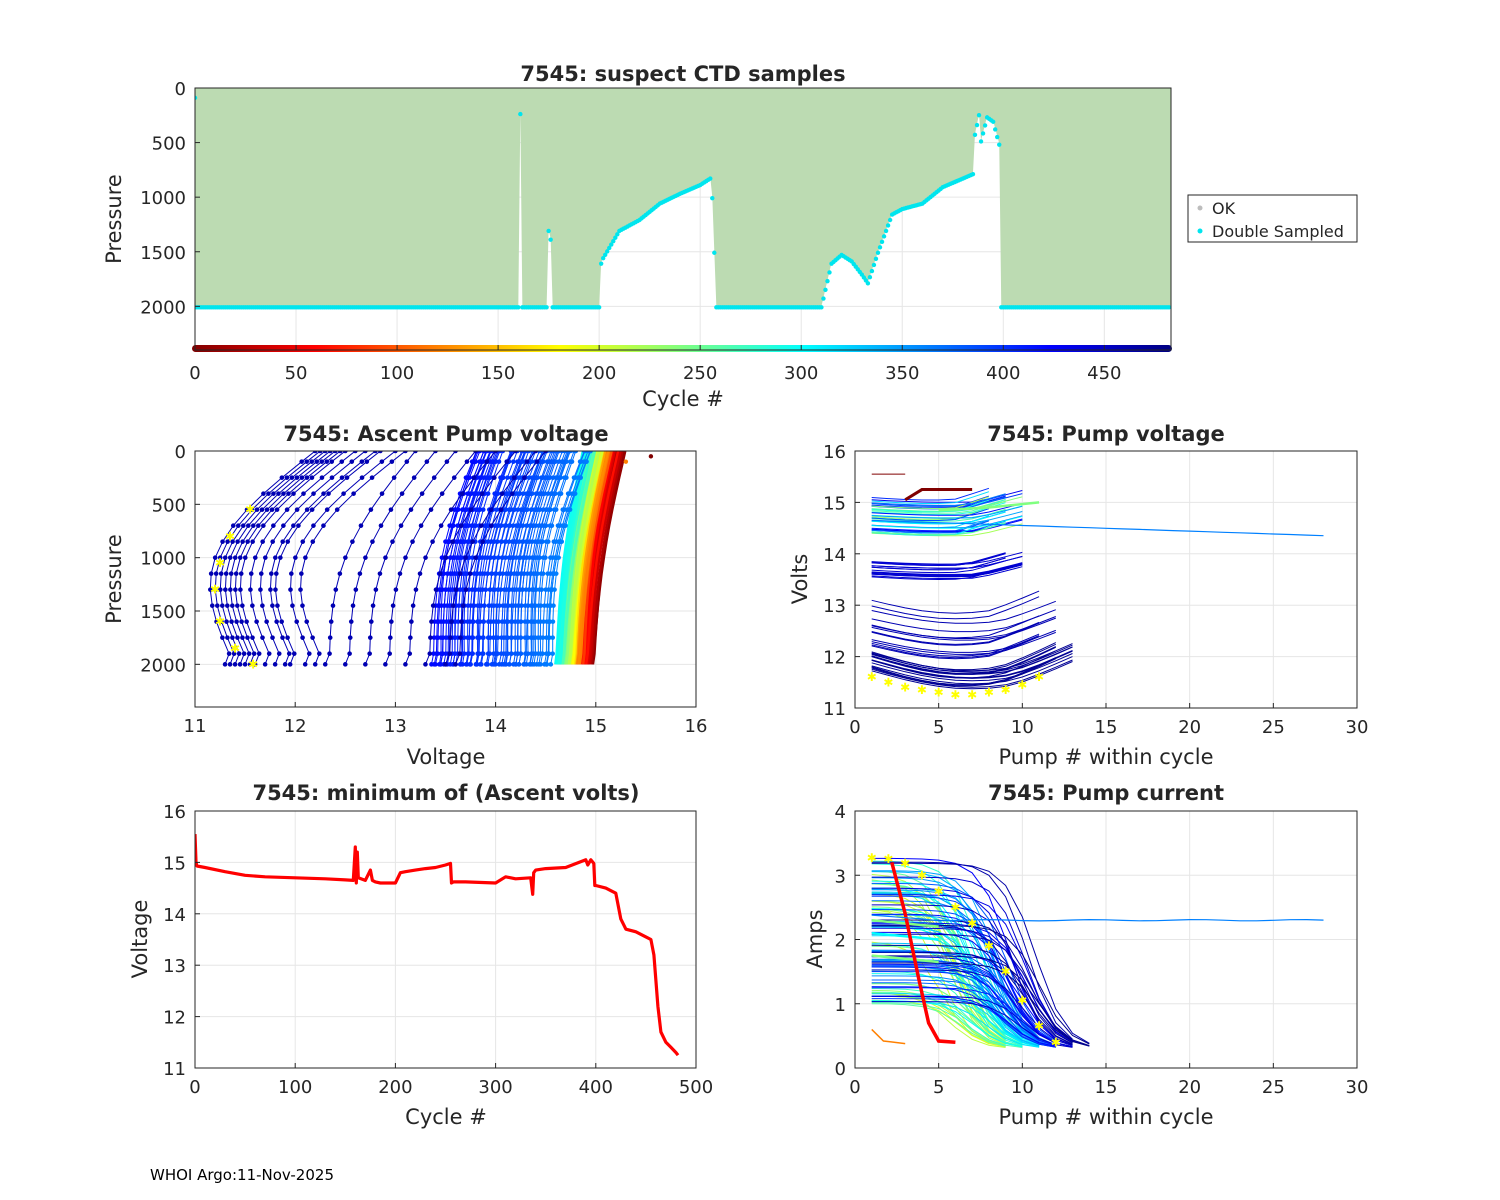 This screenshot has height=1200, width=1500. Describe the element at coordinates (445, 939) in the screenshot. I see `plot-area` at that location.